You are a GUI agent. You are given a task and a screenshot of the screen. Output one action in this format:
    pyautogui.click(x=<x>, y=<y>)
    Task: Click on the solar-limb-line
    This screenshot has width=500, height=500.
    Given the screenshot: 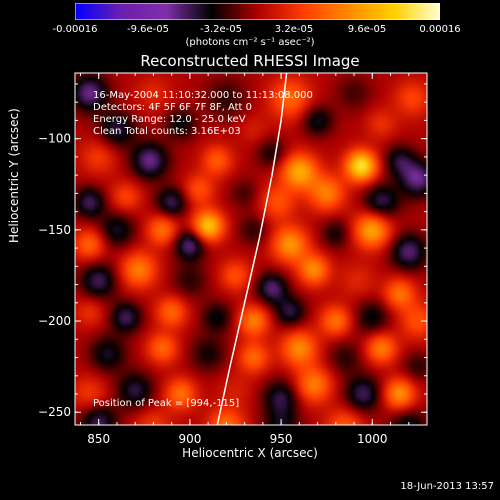 What is the action you would take?
    pyautogui.click(x=252, y=249)
    